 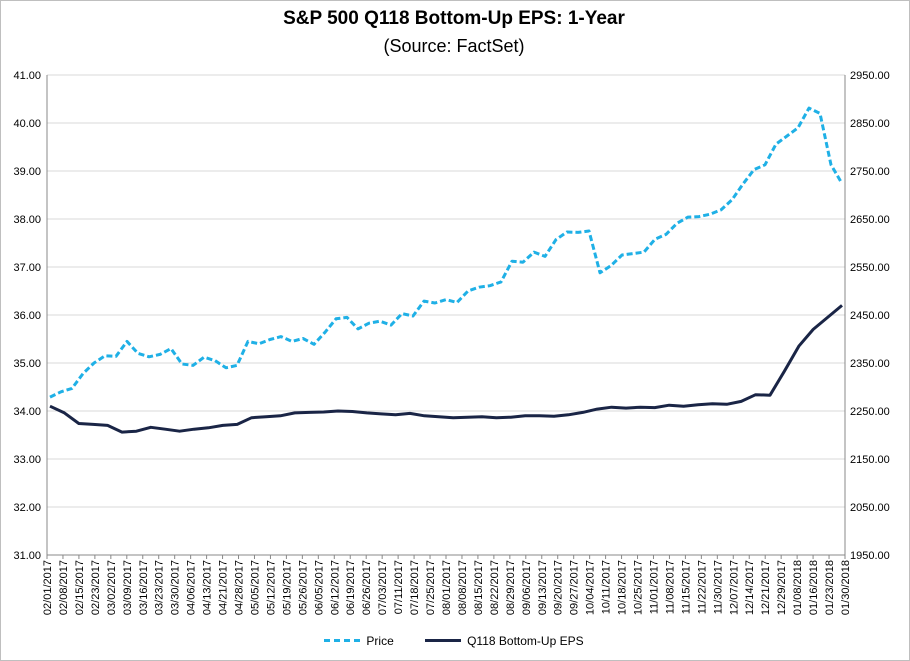 What do you see at coordinates (303, 587) in the screenshot?
I see `x-tick-label: 05/26/2017` at bounding box center [303, 587].